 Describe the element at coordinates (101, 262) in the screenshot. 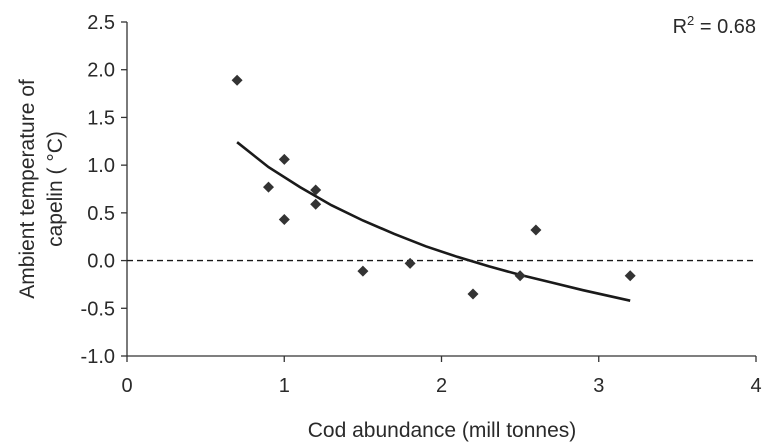

I see `y-tick-label: 0.0` at that location.